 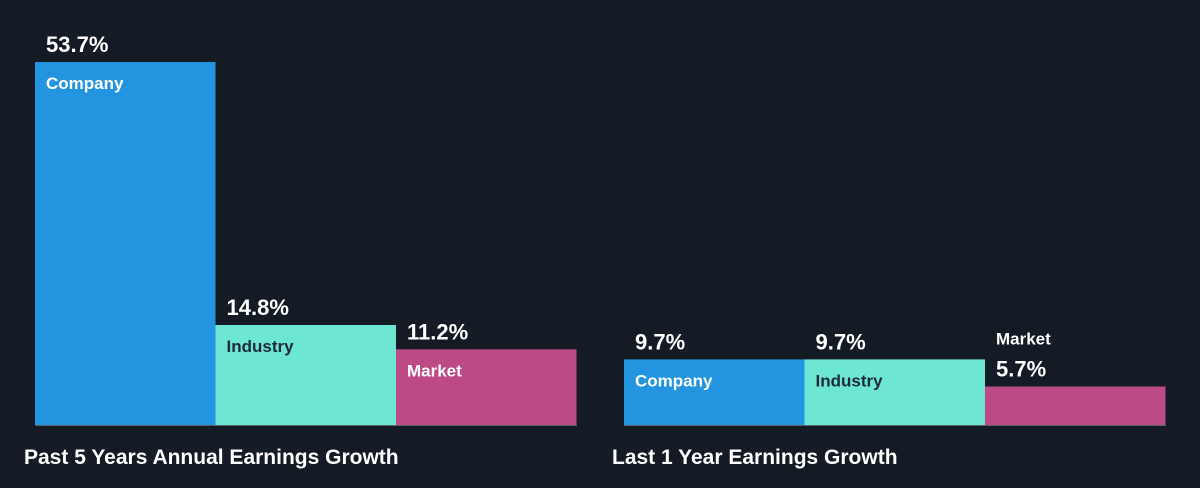 I want to click on value-label-company: 53.7%, so click(x=77, y=44).